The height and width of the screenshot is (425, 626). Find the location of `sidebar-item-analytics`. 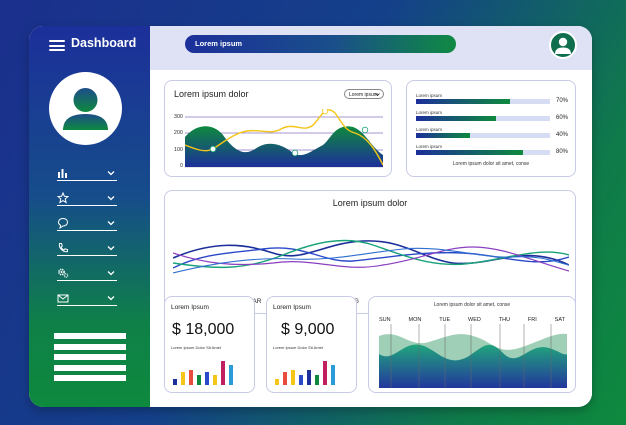

sidebar-item-analytics is located at coordinates (87, 174).